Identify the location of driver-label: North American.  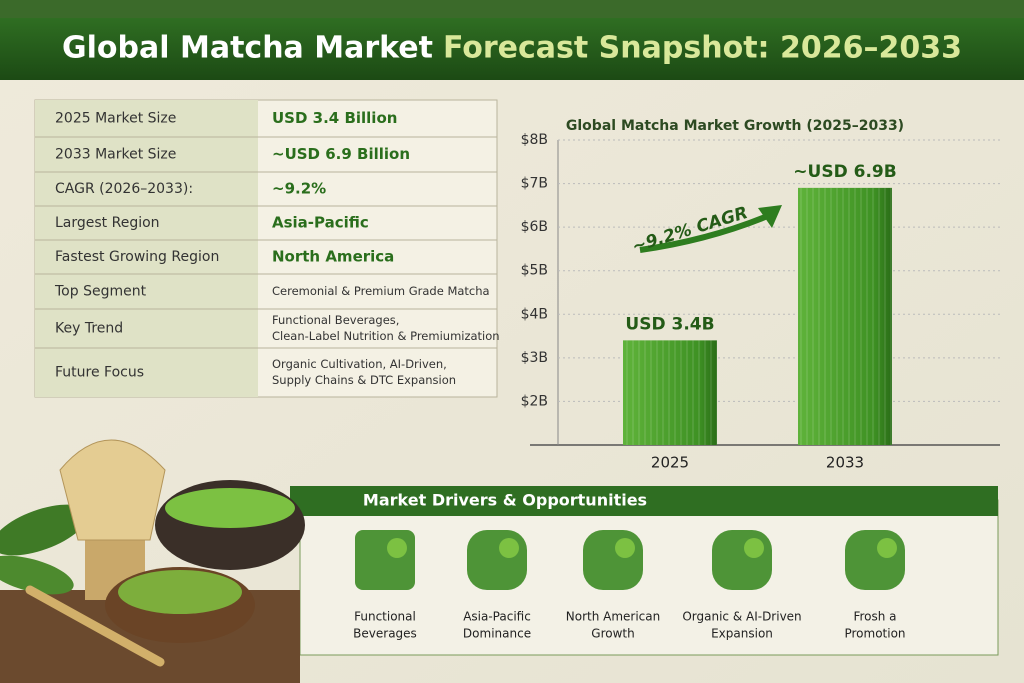
(613, 617).